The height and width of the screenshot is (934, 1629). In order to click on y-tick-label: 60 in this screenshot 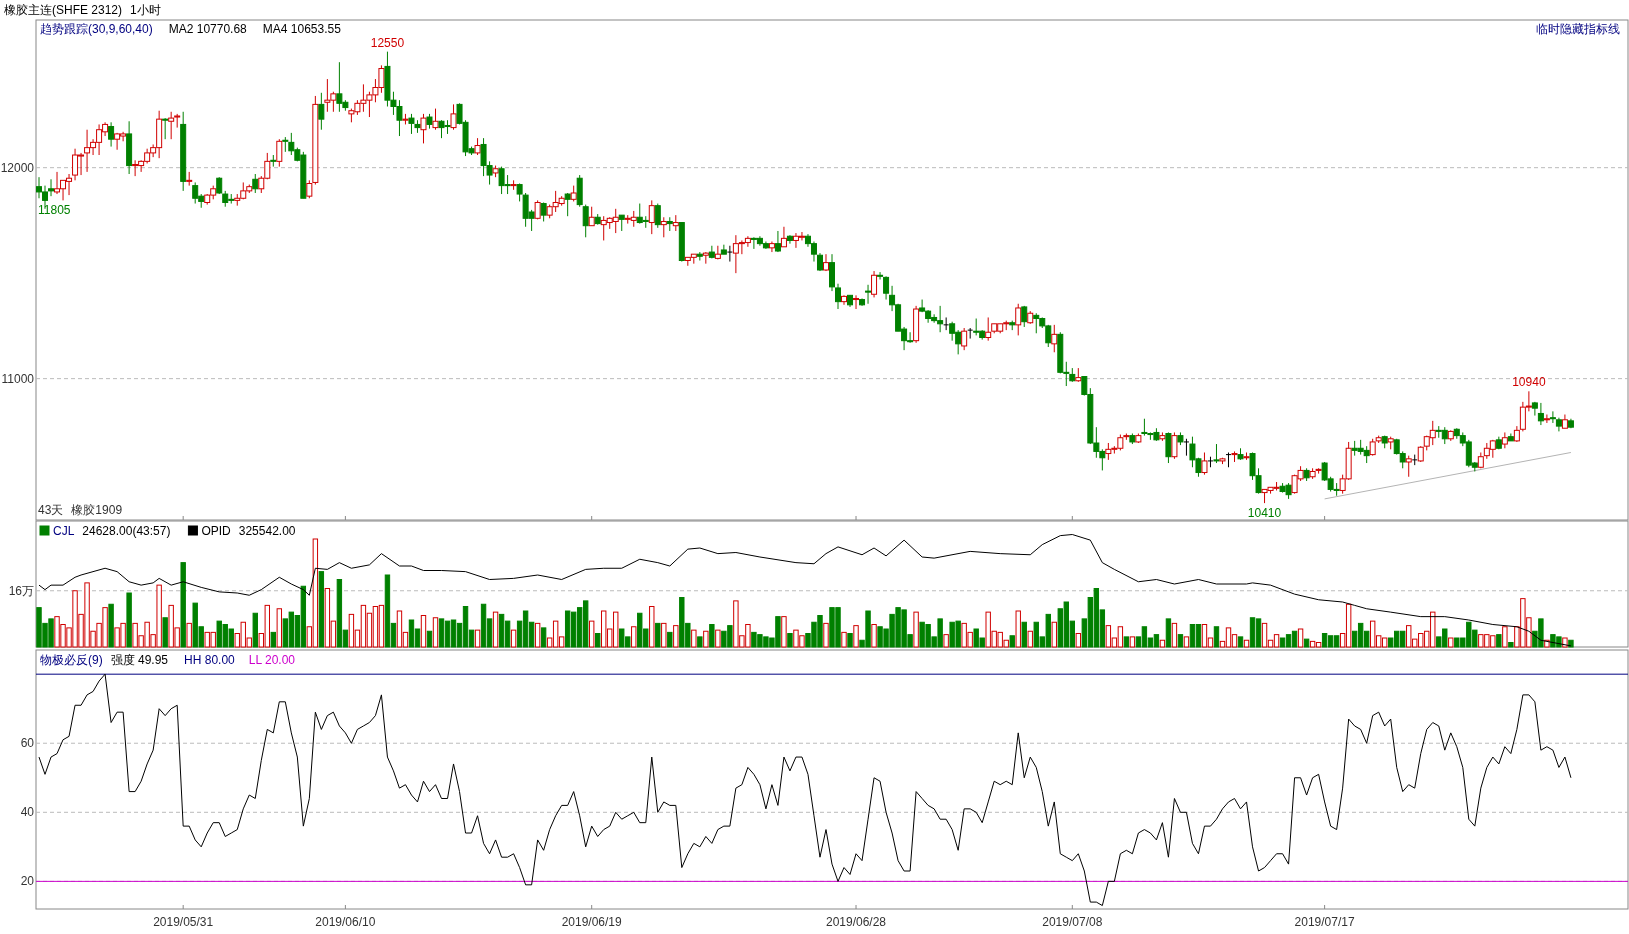, I will do `click(27, 743)`.